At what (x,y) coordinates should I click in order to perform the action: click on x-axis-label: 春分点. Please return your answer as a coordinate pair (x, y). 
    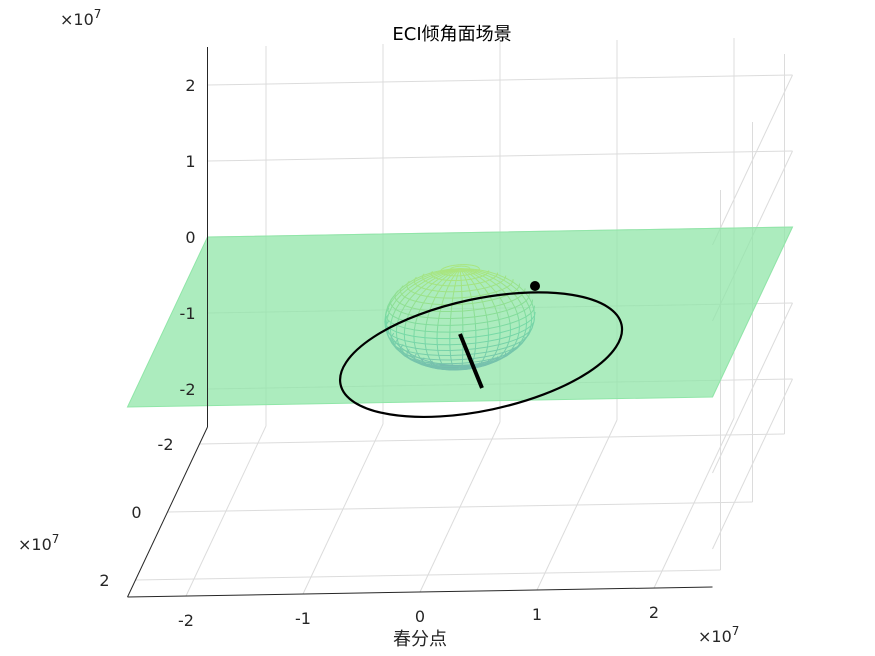
    Looking at the image, I should click on (420, 639).